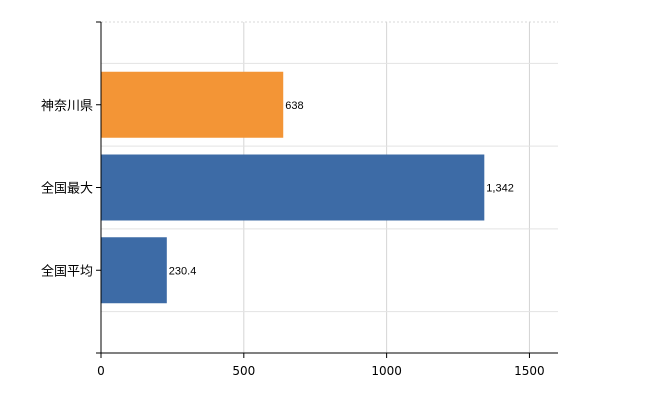 Image resolution: width=650 pixels, height=400 pixels. I want to click on x-tick-label: 1500, so click(529, 371).